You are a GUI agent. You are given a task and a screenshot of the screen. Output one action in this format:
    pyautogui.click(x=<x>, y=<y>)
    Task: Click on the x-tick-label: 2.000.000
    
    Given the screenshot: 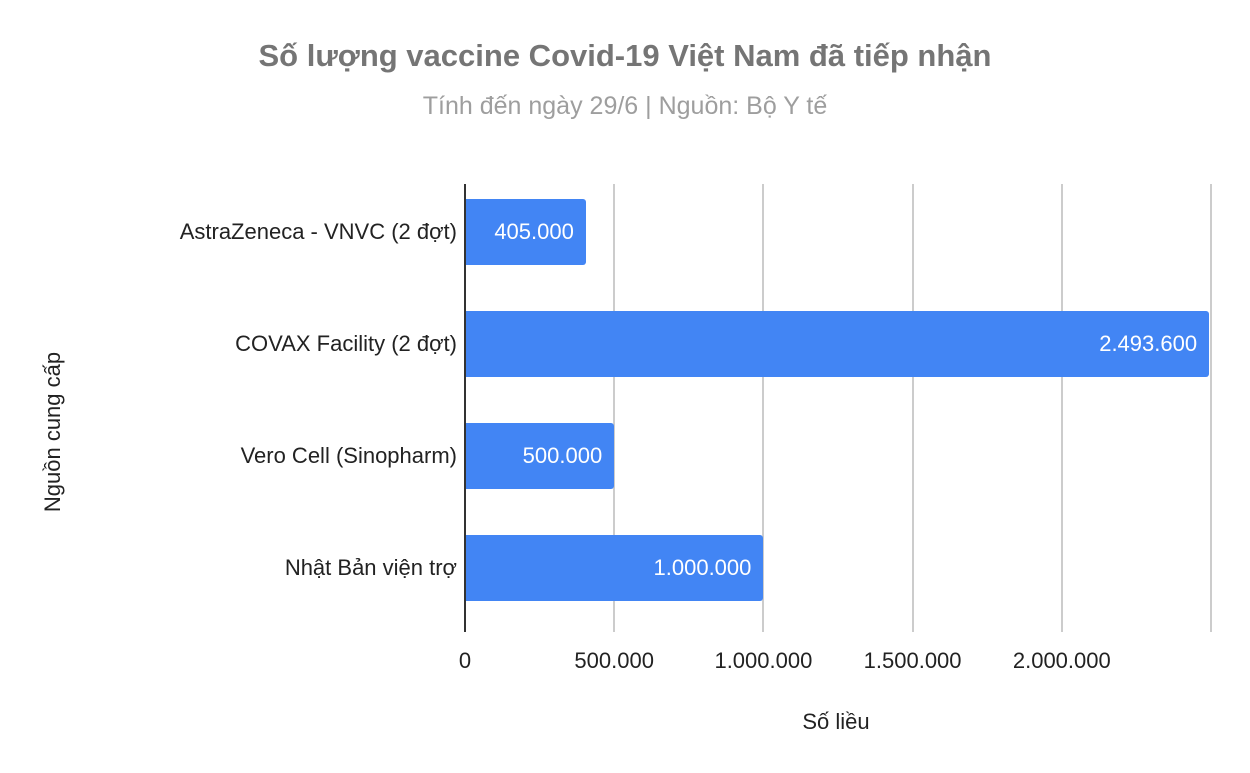 What is the action you would take?
    pyautogui.click(x=1061, y=660)
    